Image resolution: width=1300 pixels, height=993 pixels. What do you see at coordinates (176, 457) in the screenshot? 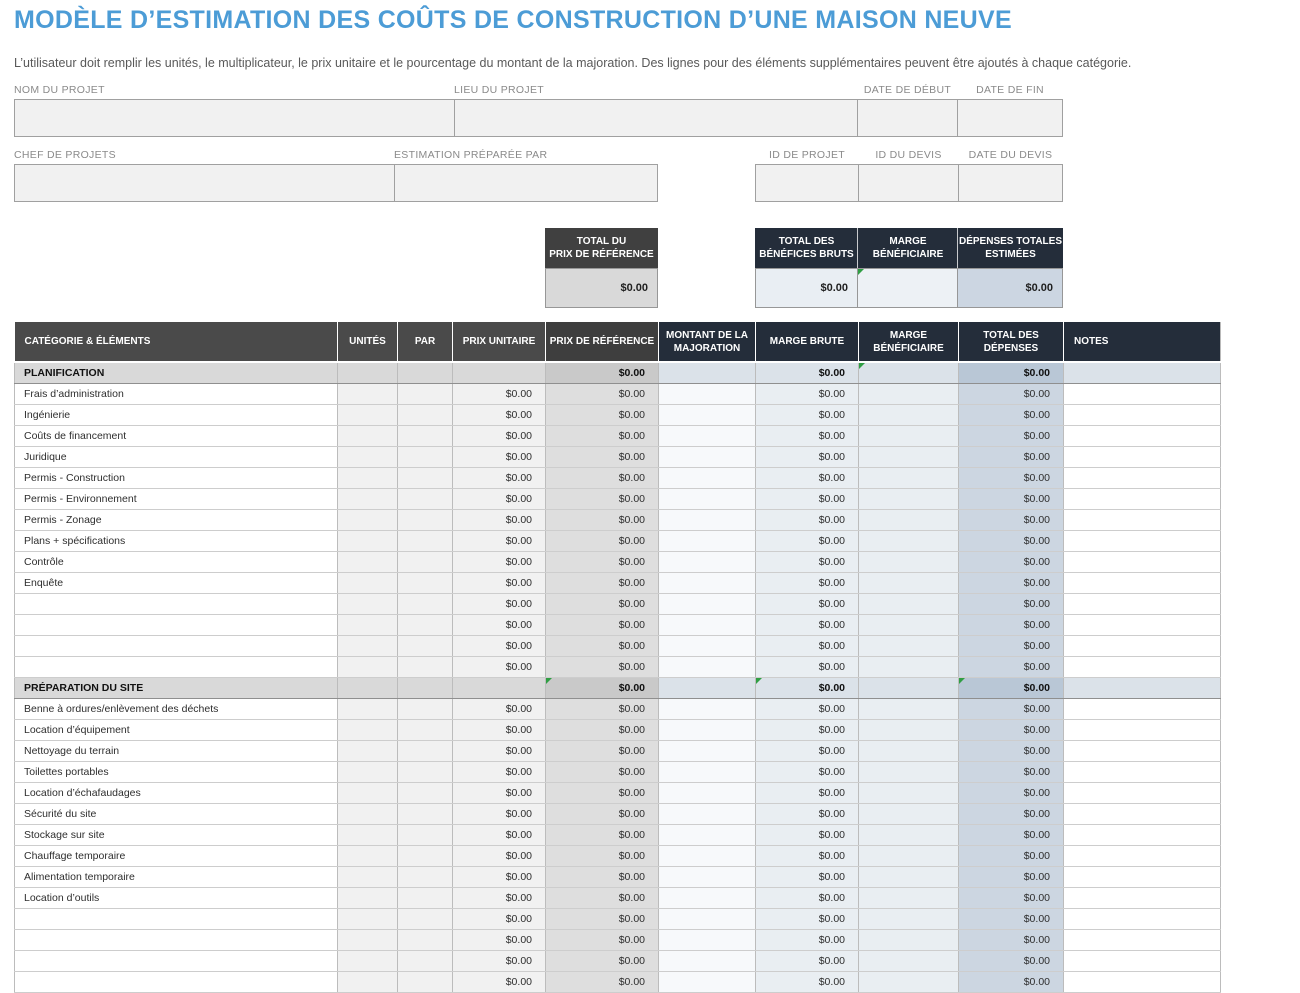
I see `cell-categorie: Juridique` at bounding box center [176, 457].